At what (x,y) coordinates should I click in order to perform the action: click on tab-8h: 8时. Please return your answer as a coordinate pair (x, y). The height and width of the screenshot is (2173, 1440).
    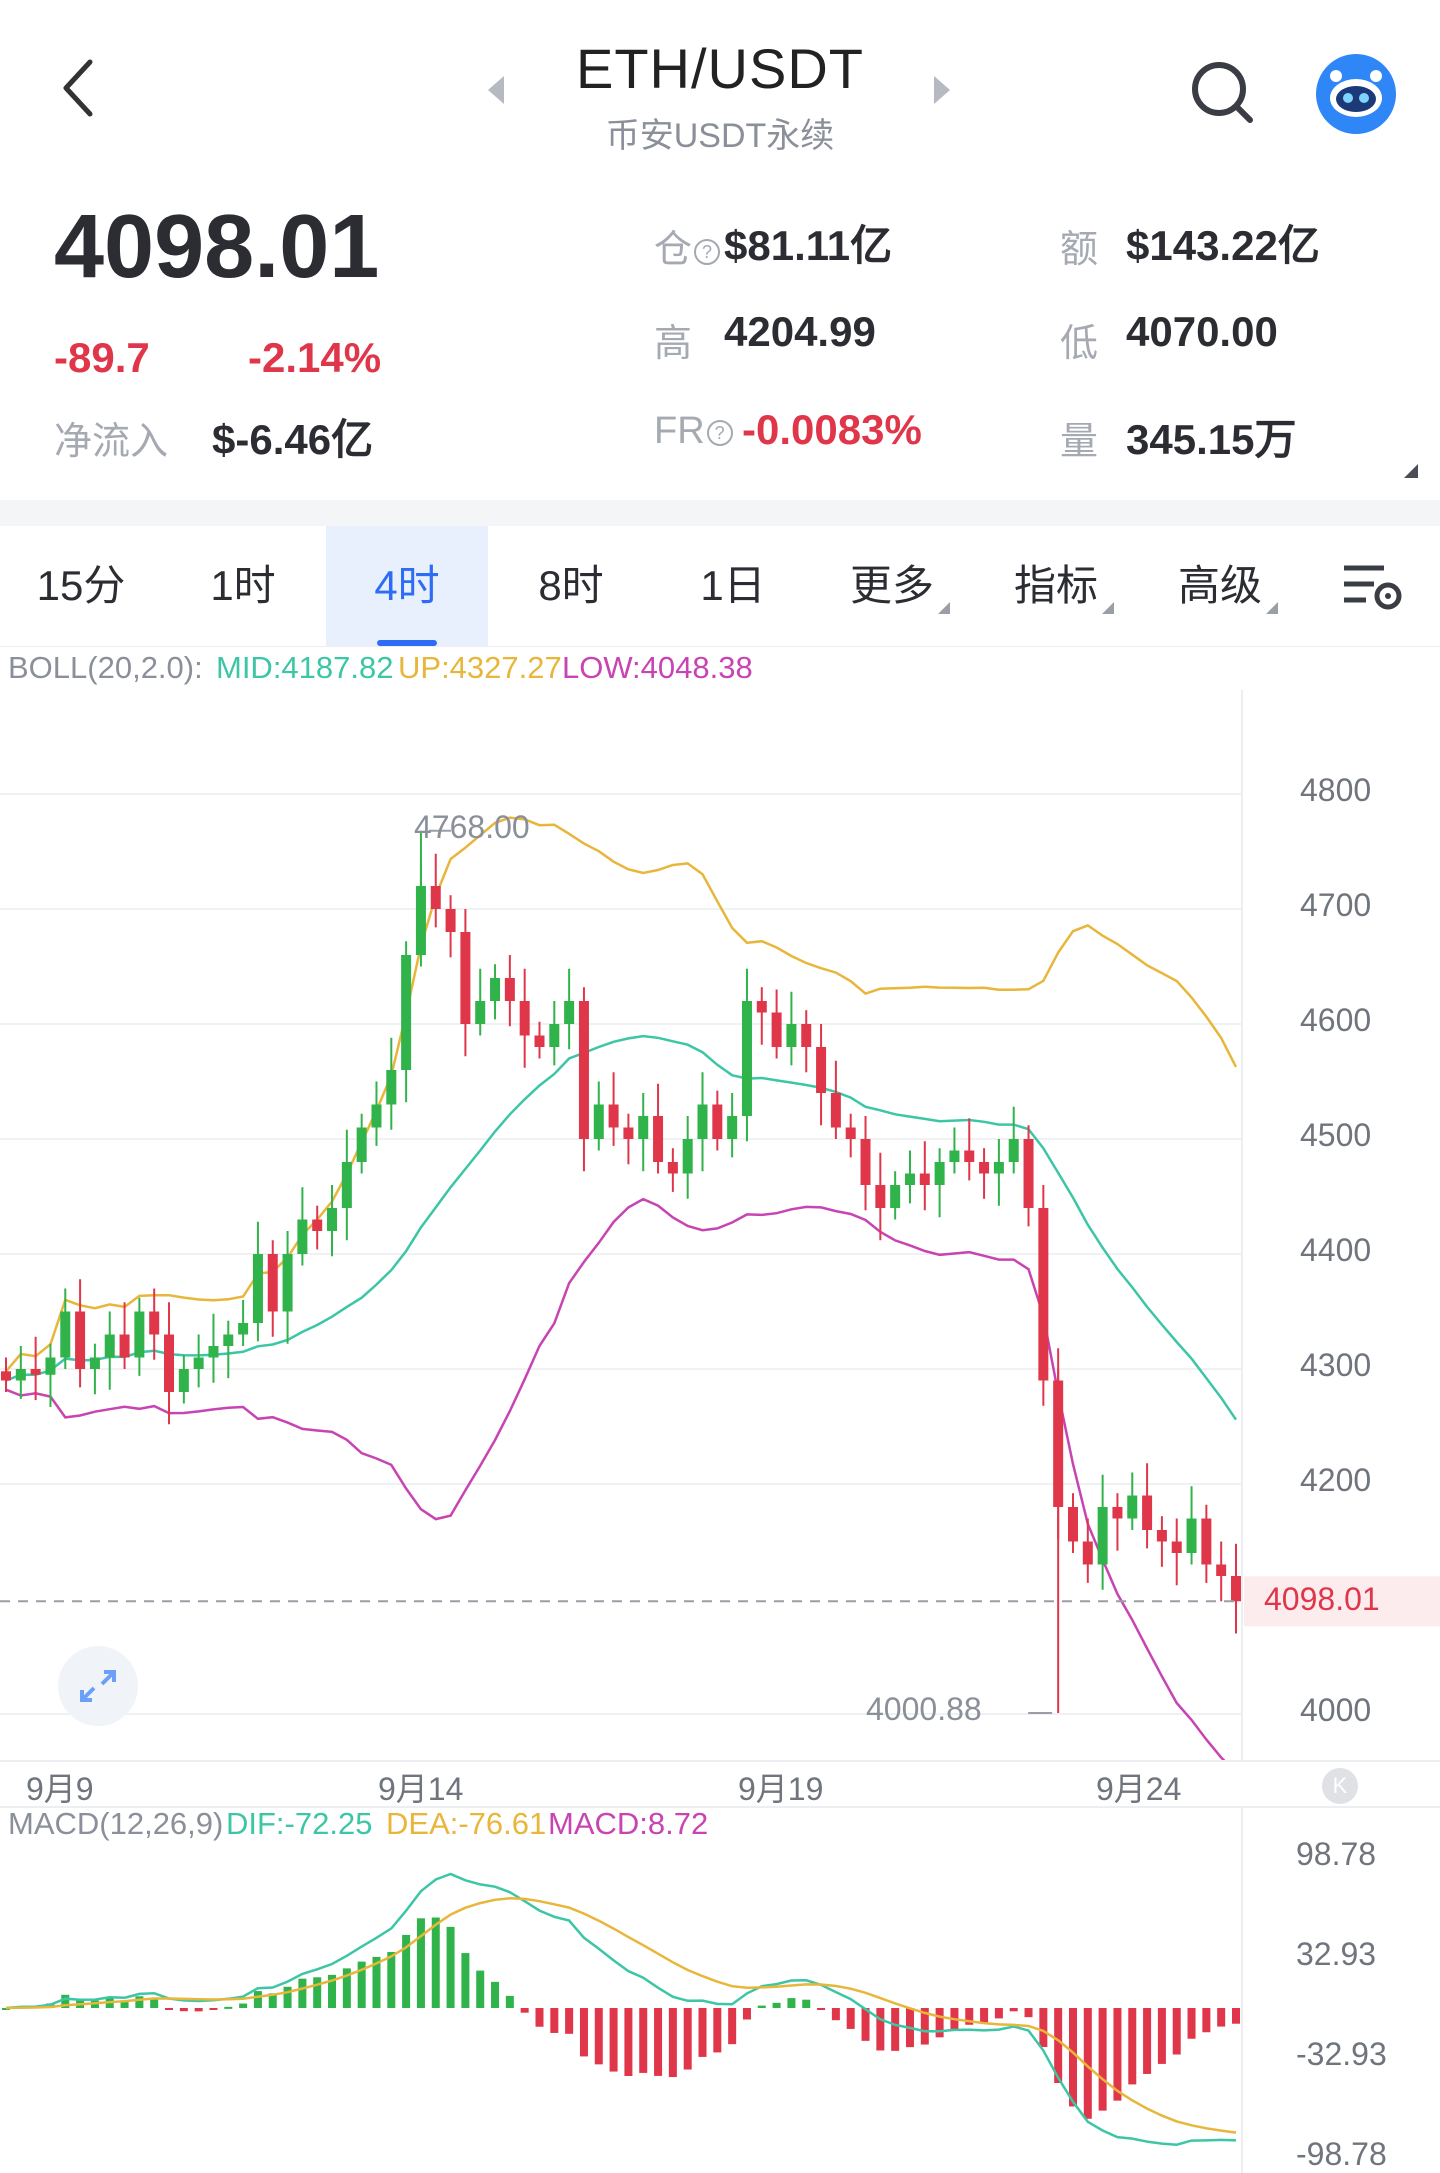
    Looking at the image, I should click on (571, 585).